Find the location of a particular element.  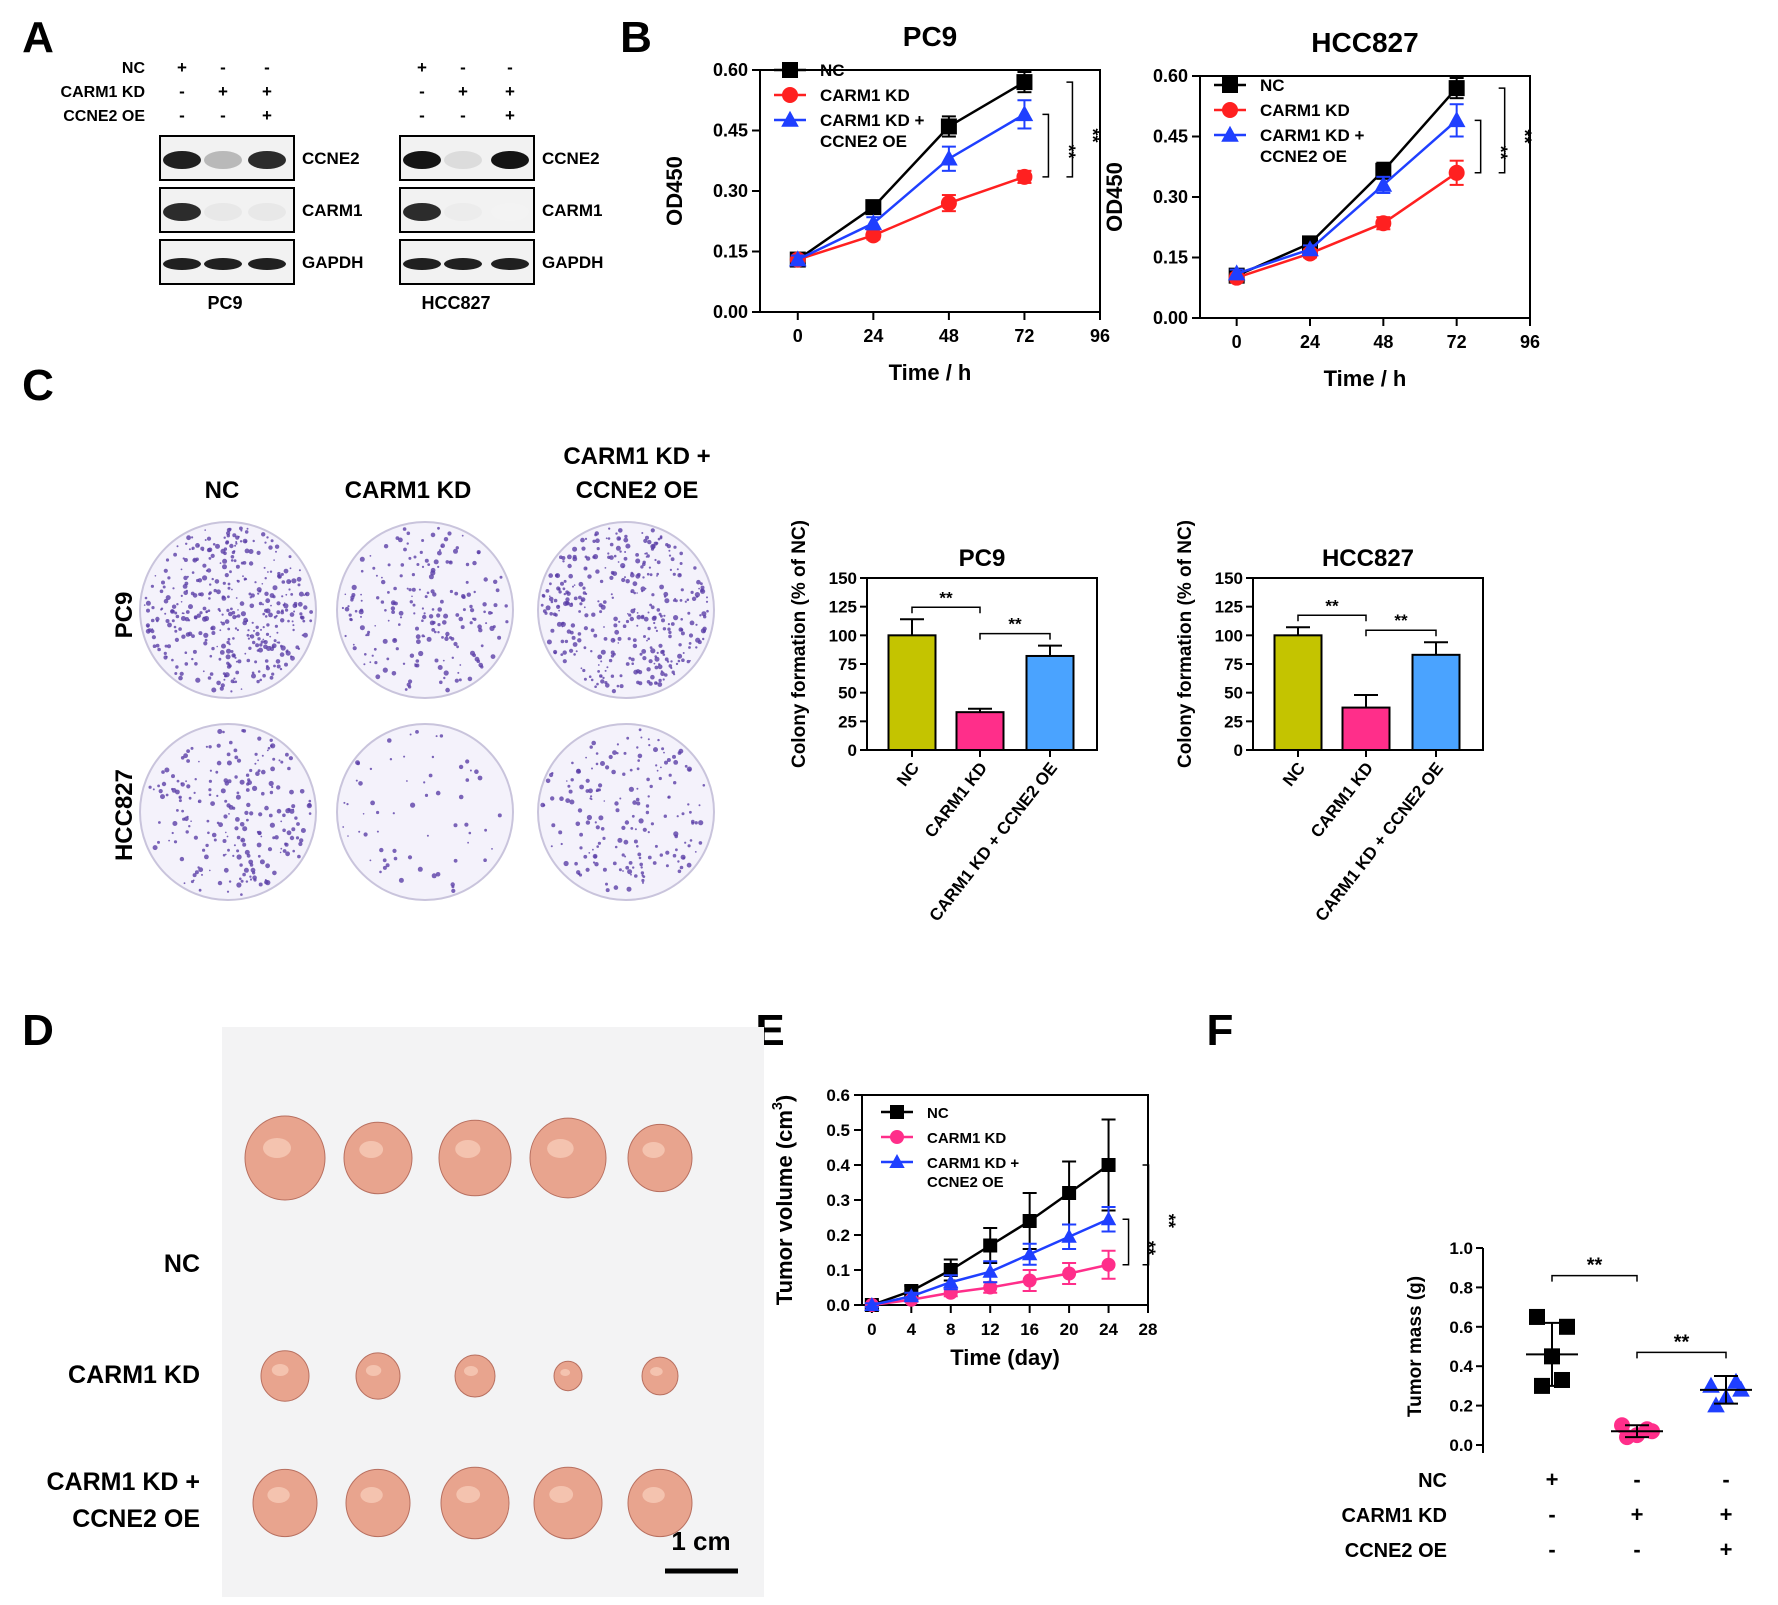

y-tick-label: 0.30 is located at coordinates (1170, 197).